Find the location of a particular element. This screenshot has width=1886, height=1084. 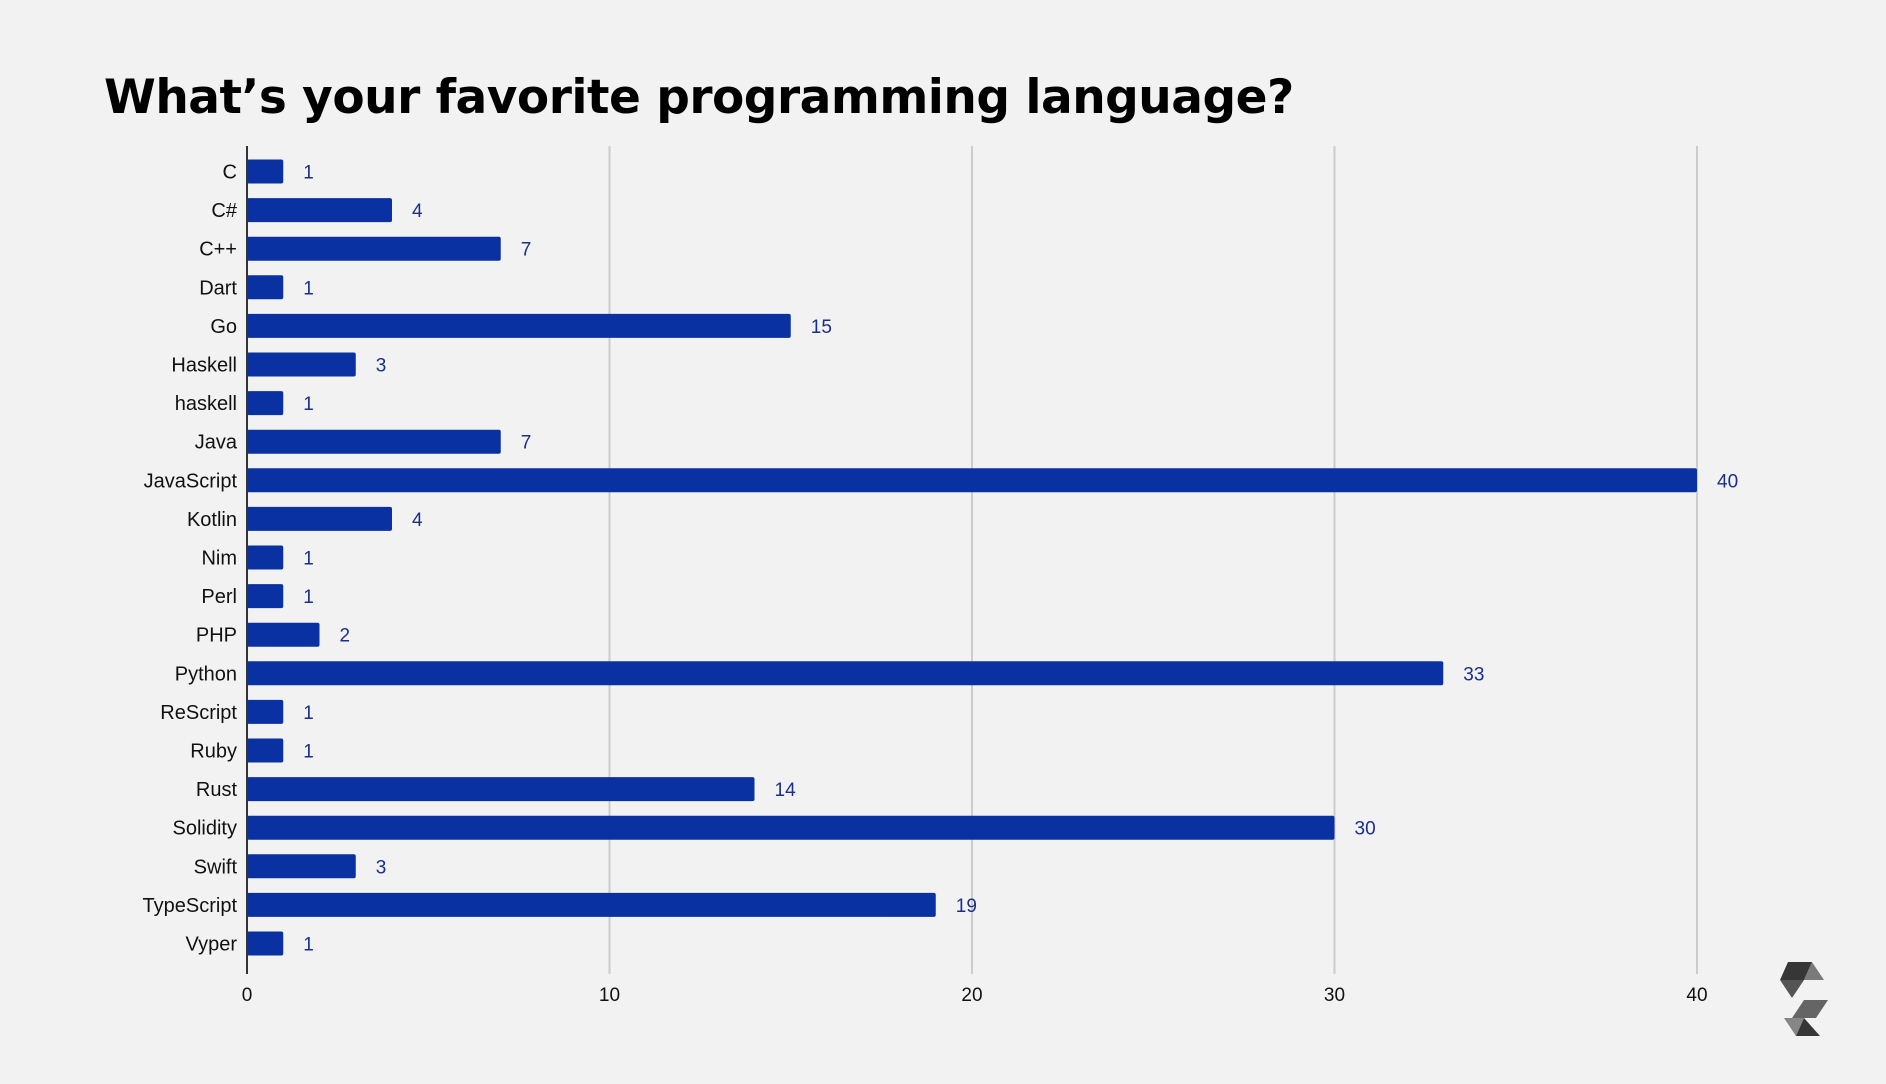

value-label: 40 is located at coordinates (1727, 481).